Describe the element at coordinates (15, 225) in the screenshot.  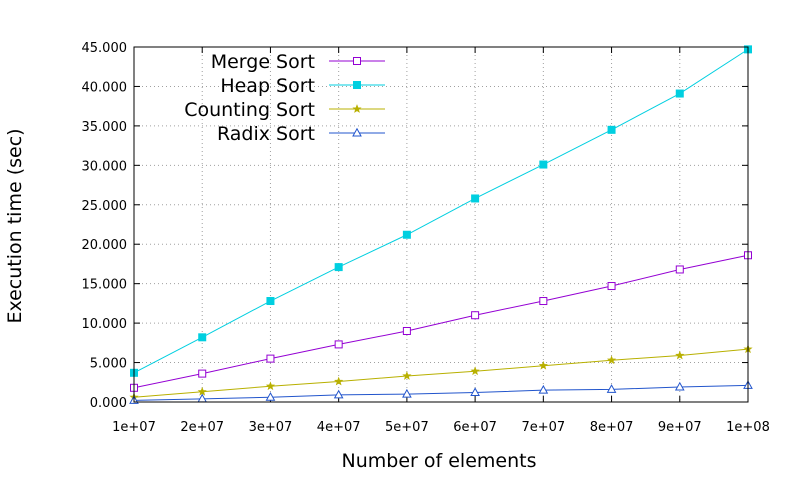
I see `y-axis-title: Execution time (sec)` at that location.